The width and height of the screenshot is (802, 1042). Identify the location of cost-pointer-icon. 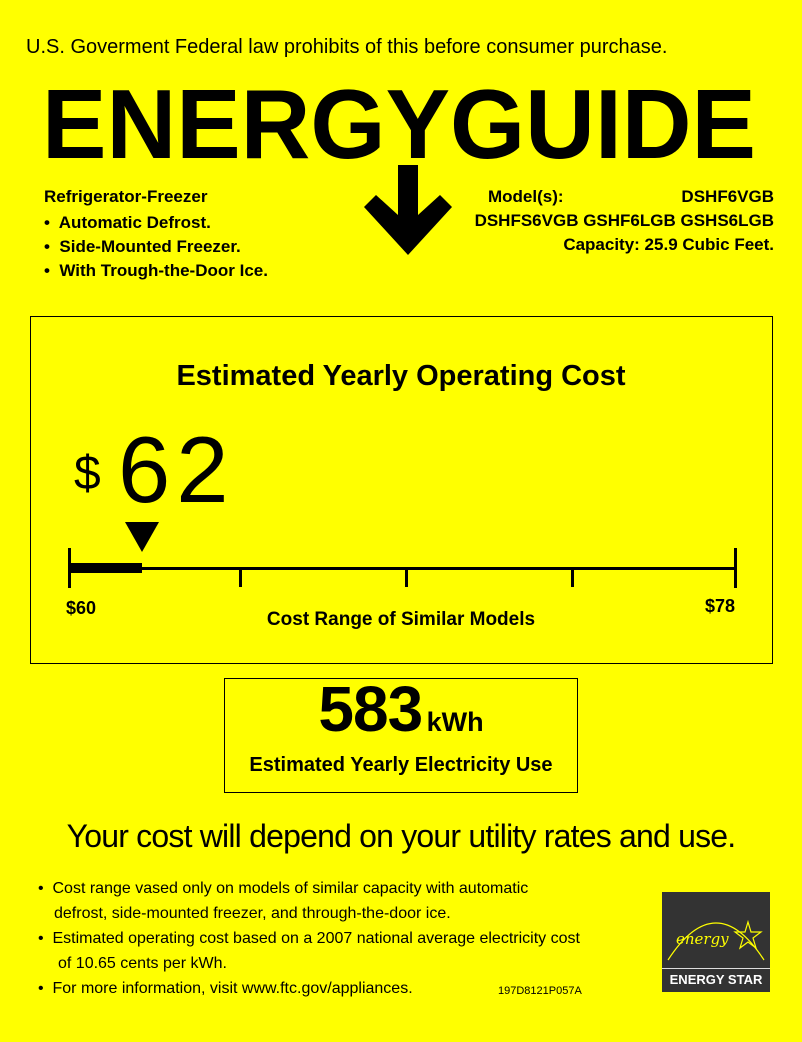
(142, 537).